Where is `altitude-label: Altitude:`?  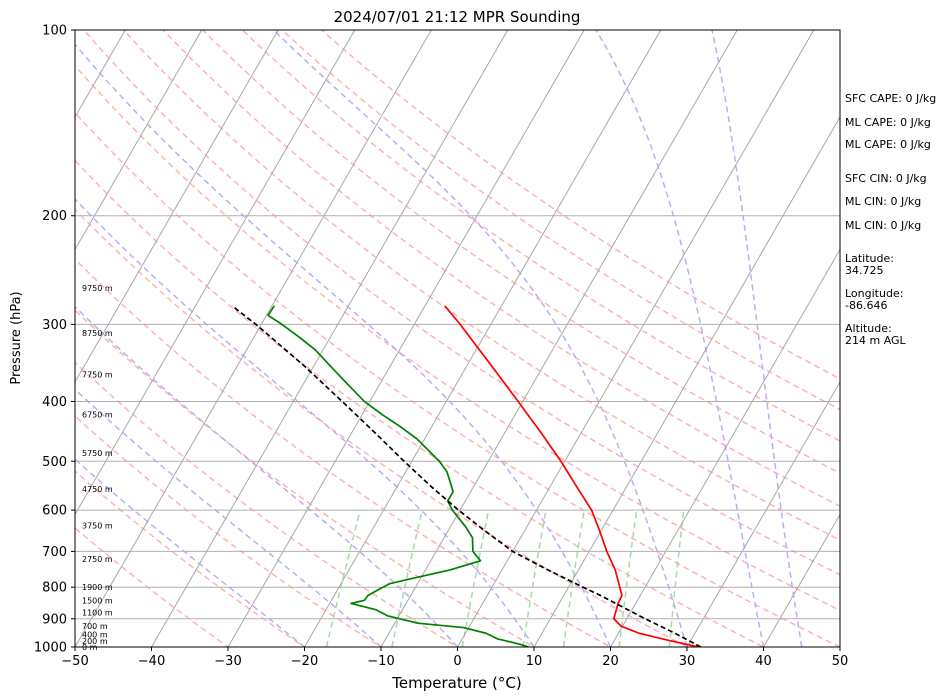
altitude-label: Altitude: is located at coordinates (868, 328).